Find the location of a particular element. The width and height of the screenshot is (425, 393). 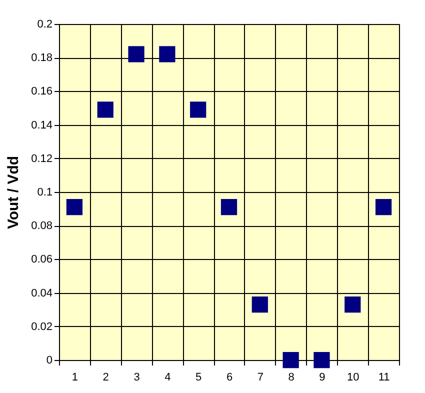

y-axis-title: Vout / Vdd is located at coordinates (13, 193).